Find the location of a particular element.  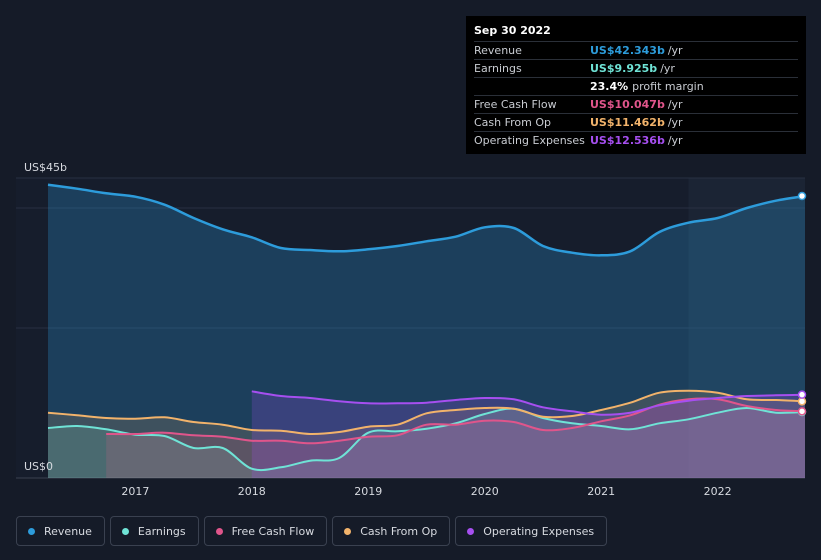

tooltip-row-label is located at coordinates (532, 86).